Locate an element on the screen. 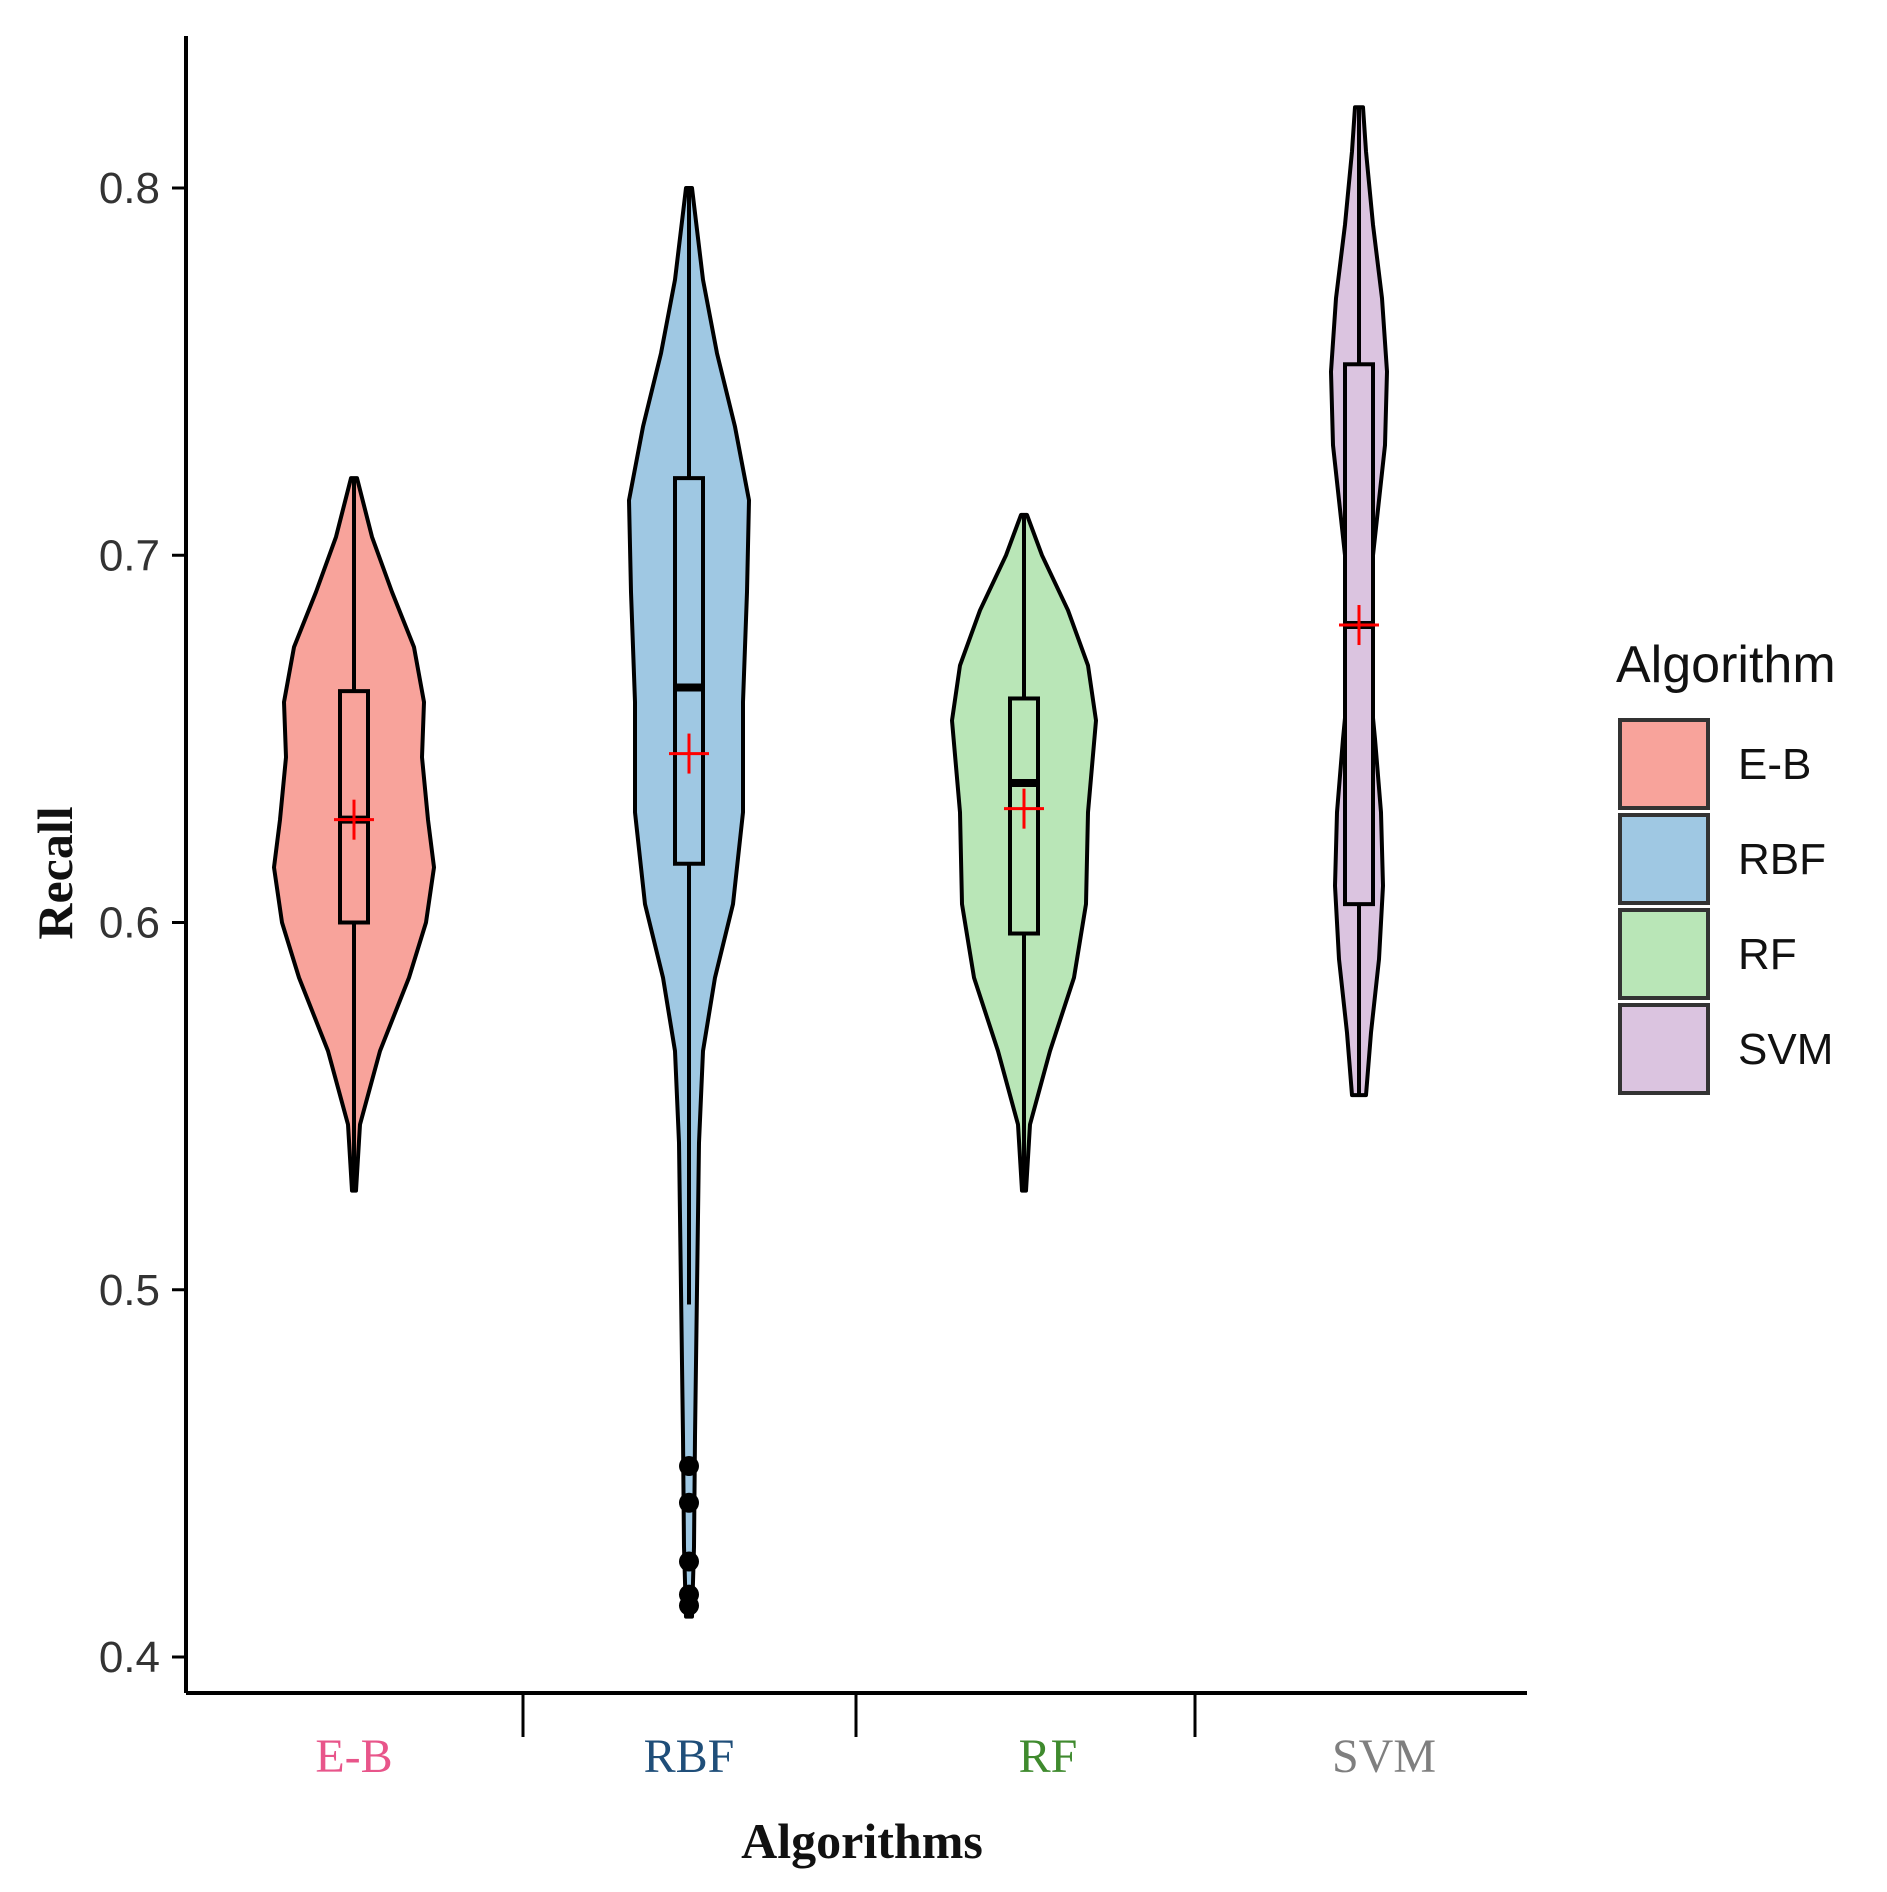  x-tick-label: RBF is located at coordinates (689, 1756).